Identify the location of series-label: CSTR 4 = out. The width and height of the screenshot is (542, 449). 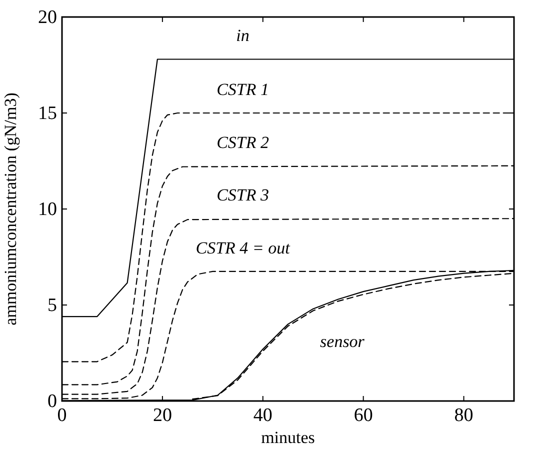
(244, 248).